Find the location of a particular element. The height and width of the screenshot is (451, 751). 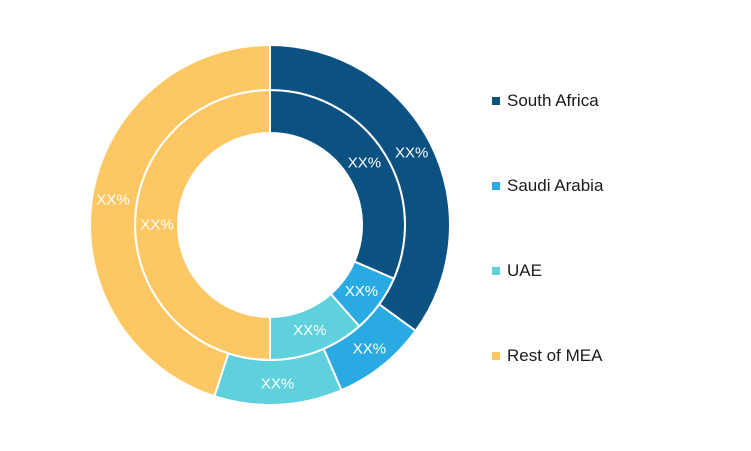

slice-label-inner-uae: XX% is located at coordinates (309, 330).